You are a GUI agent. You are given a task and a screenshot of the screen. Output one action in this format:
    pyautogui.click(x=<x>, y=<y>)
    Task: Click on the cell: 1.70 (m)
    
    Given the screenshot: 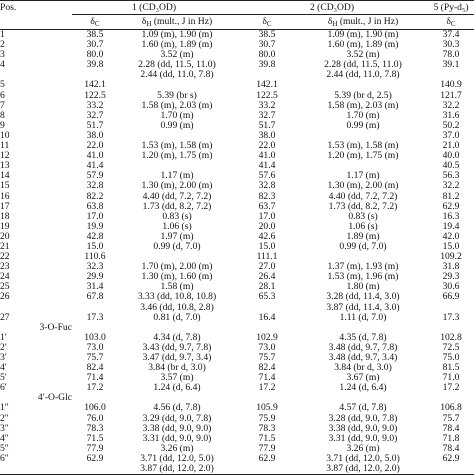 What is the action you would take?
    pyautogui.click(x=177, y=115)
    